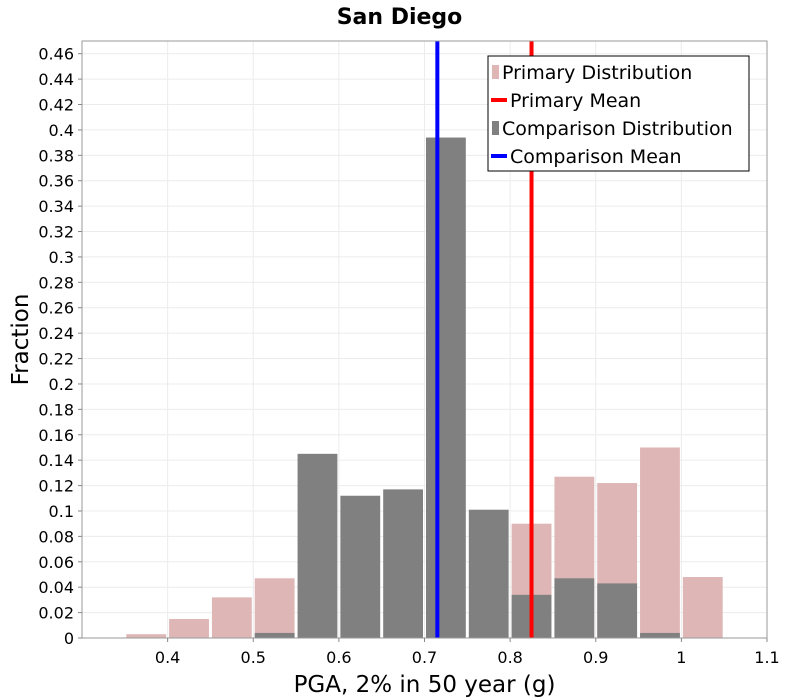 This screenshot has height=700, width=800. What do you see at coordinates (56, 282) in the screenshot?
I see `y-tick-label: 0.28` at bounding box center [56, 282].